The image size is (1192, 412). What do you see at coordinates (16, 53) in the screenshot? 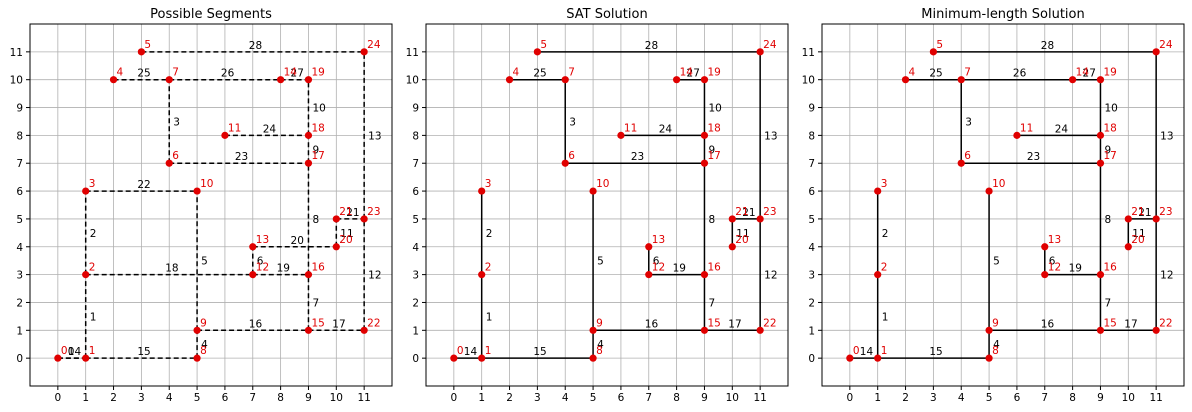
I see `y-tick-label-11: 11` at bounding box center [16, 53].